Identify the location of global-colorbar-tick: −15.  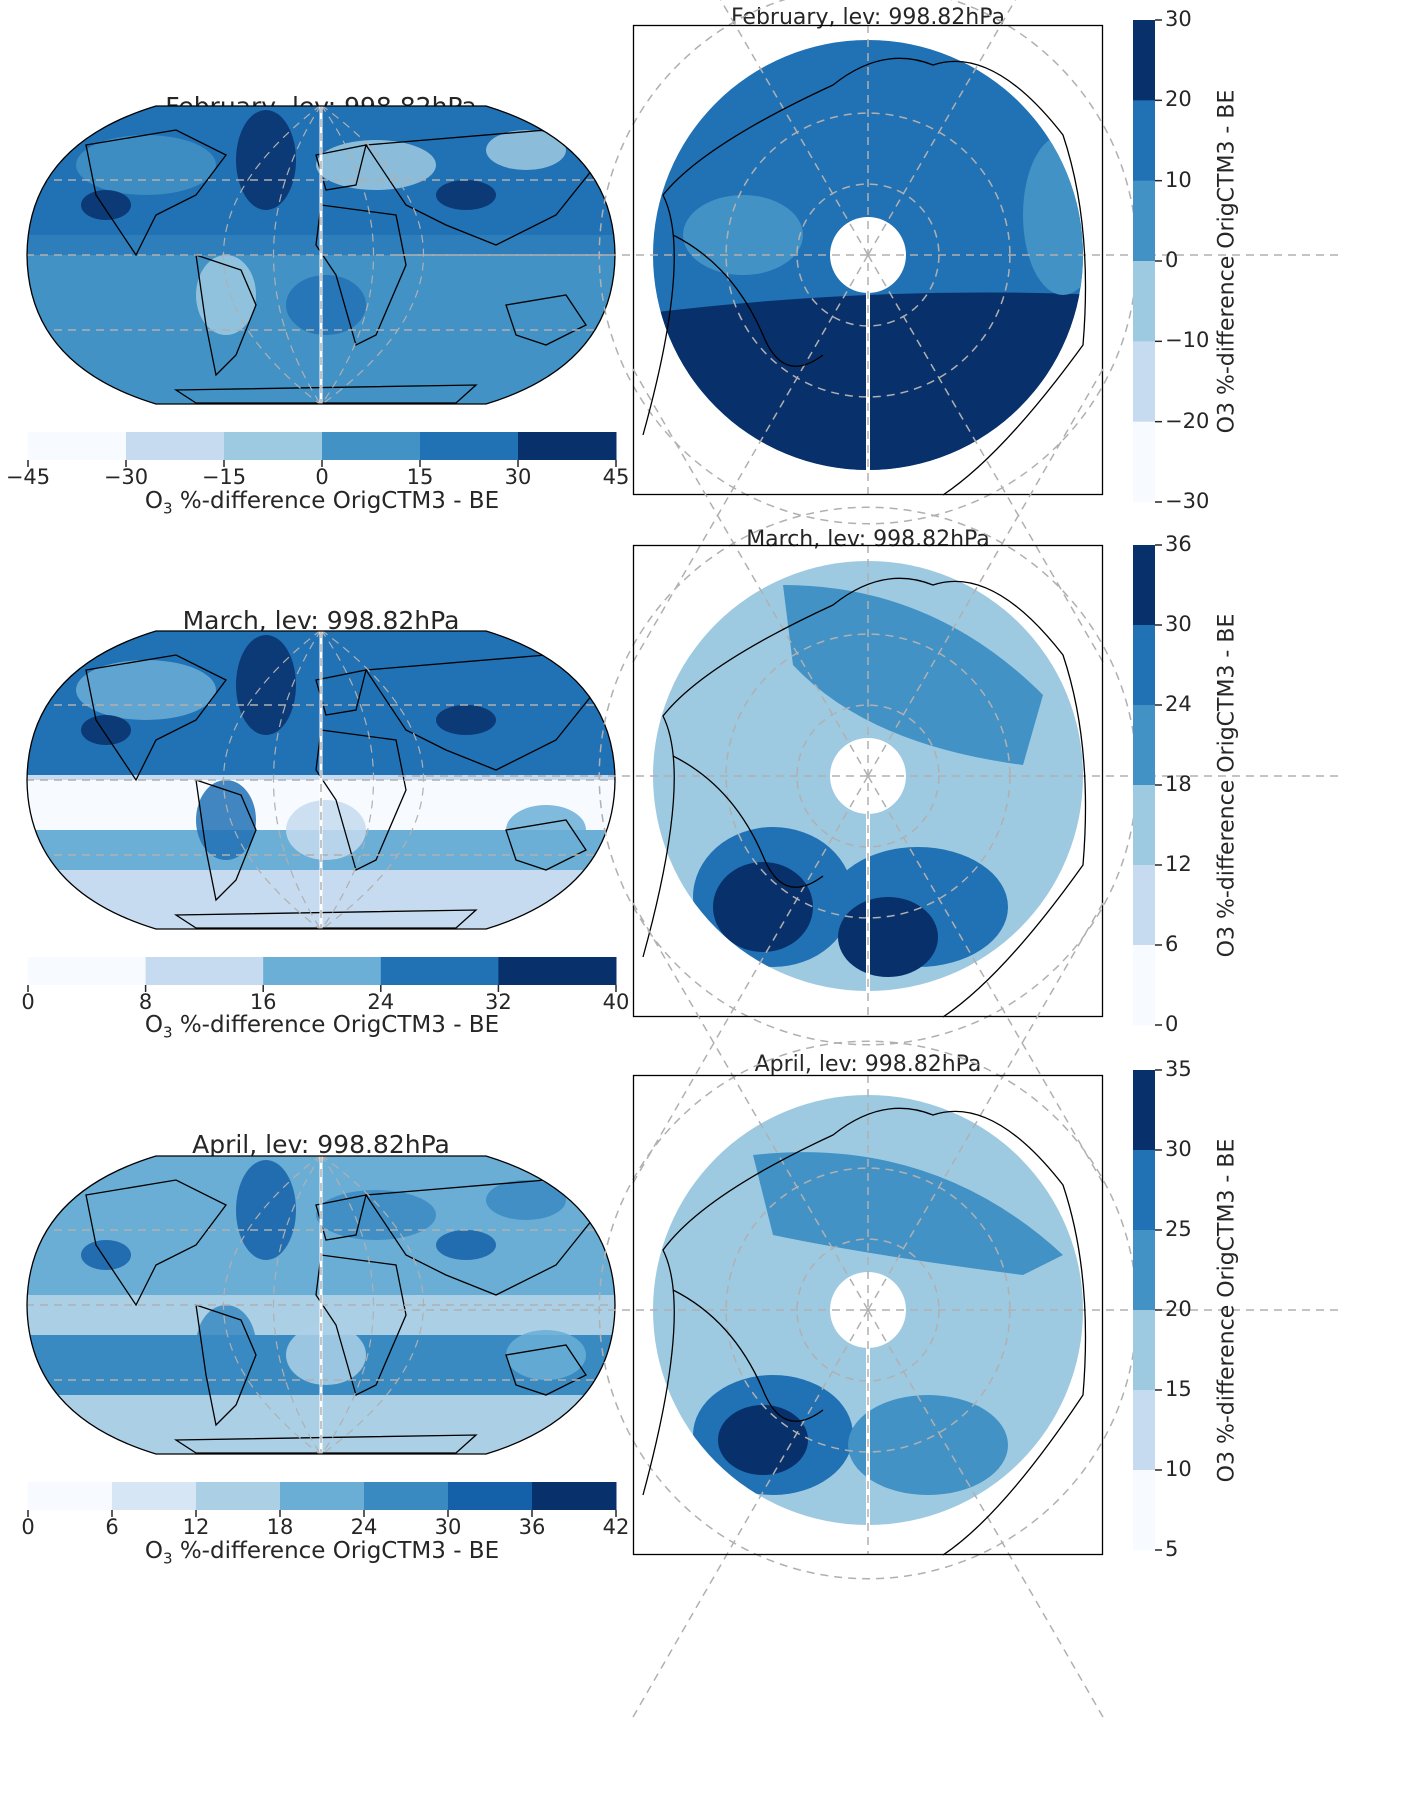
(224, 477).